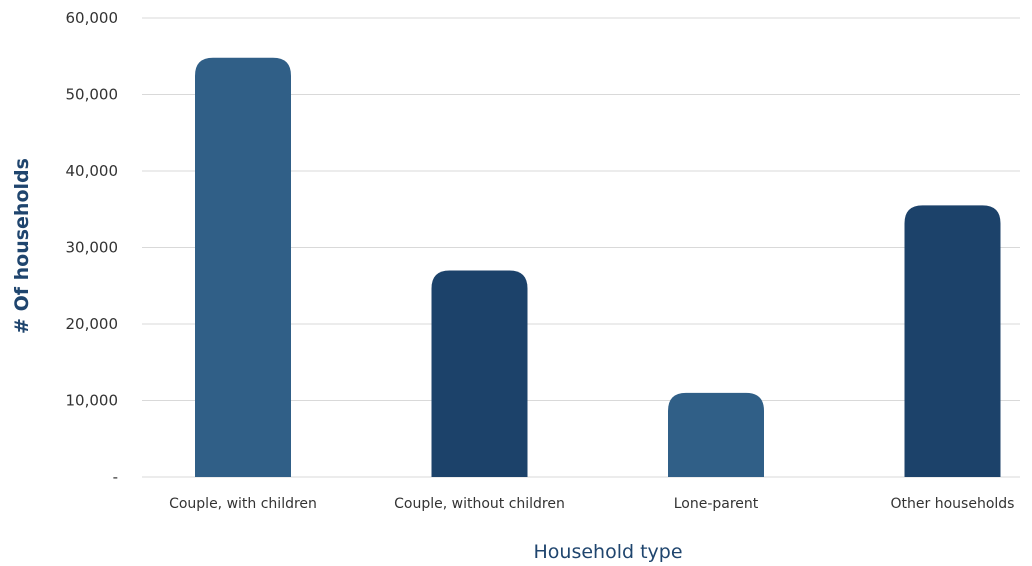 The width and height of the screenshot is (1032, 566). Describe the element at coordinates (953, 504) in the screenshot. I see `x-category-label: Other households` at that location.